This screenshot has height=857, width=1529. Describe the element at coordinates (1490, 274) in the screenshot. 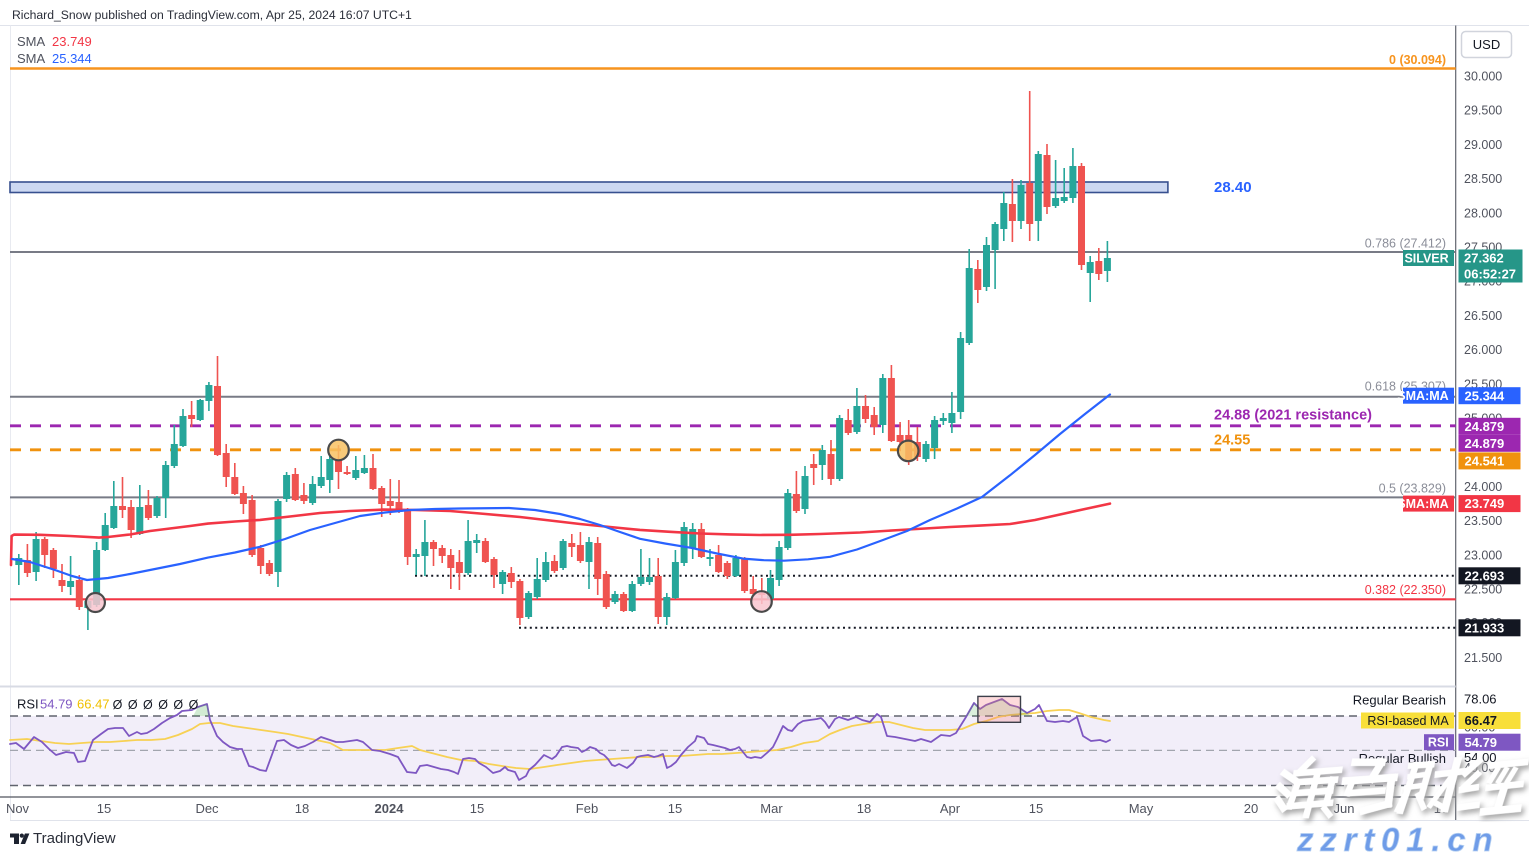

I see `svg-text: 06:52:27` at that location.